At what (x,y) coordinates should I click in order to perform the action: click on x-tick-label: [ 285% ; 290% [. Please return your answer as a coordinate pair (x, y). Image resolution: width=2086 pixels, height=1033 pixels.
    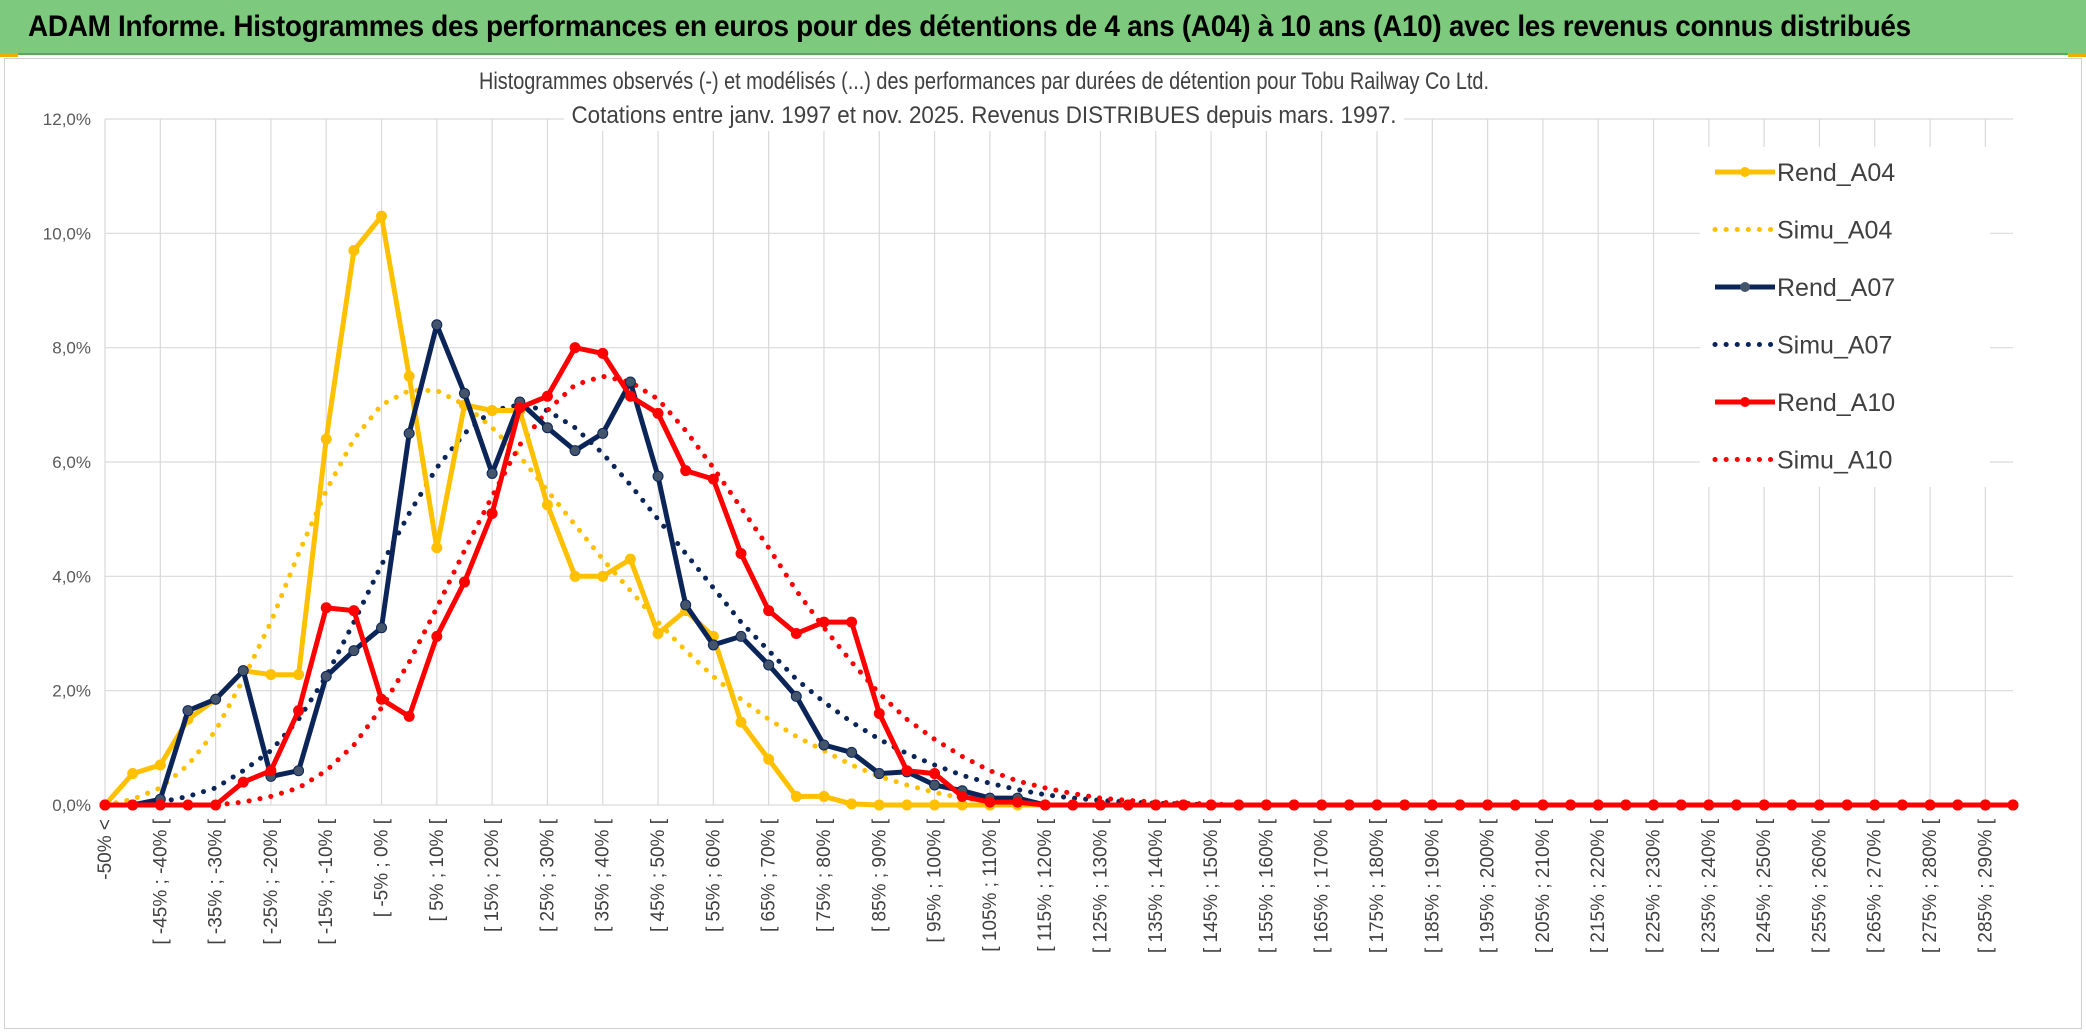
    Looking at the image, I should click on (1985, 885).